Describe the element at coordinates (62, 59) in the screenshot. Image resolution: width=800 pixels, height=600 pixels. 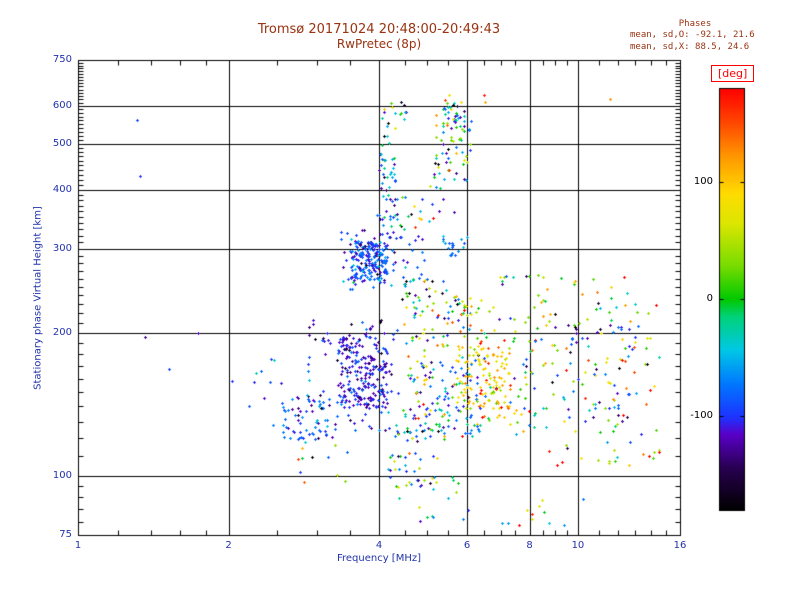
I see `y-tick-label: 750` at that location.